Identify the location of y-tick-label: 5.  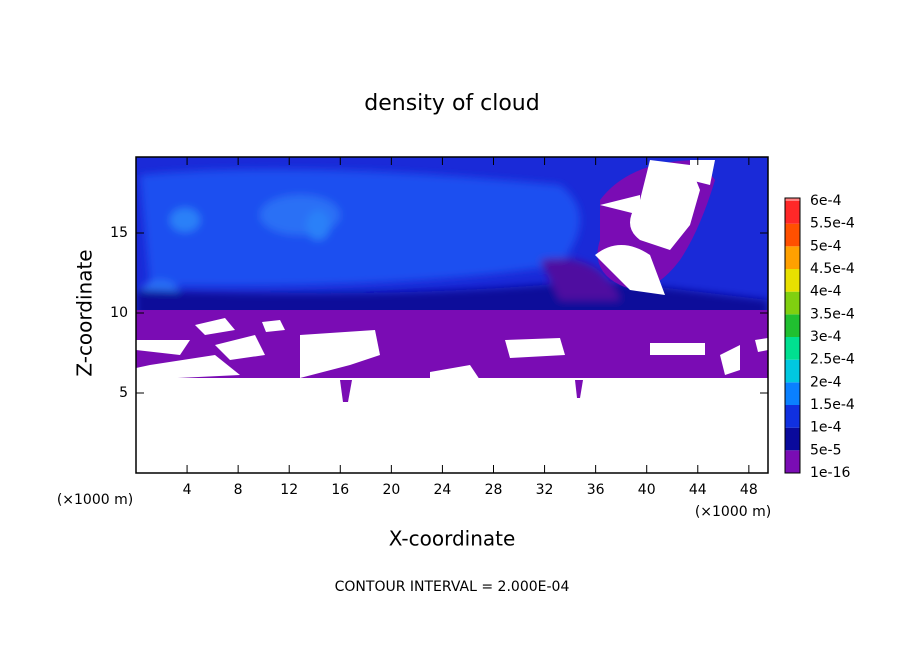
(123, 393).